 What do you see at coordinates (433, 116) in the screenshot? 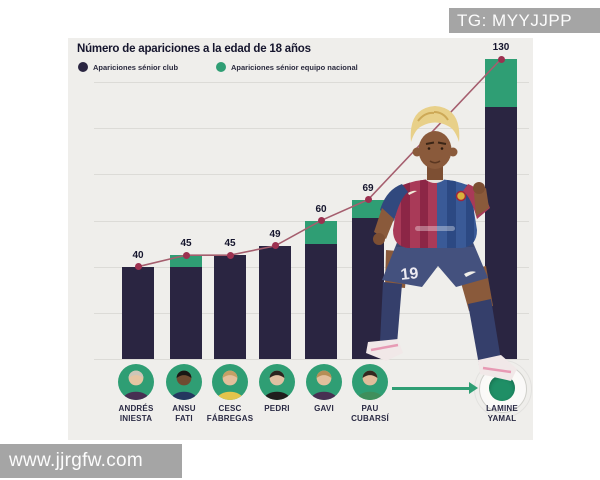
I see `player-hair-texture` at bounding box center [433, 116].